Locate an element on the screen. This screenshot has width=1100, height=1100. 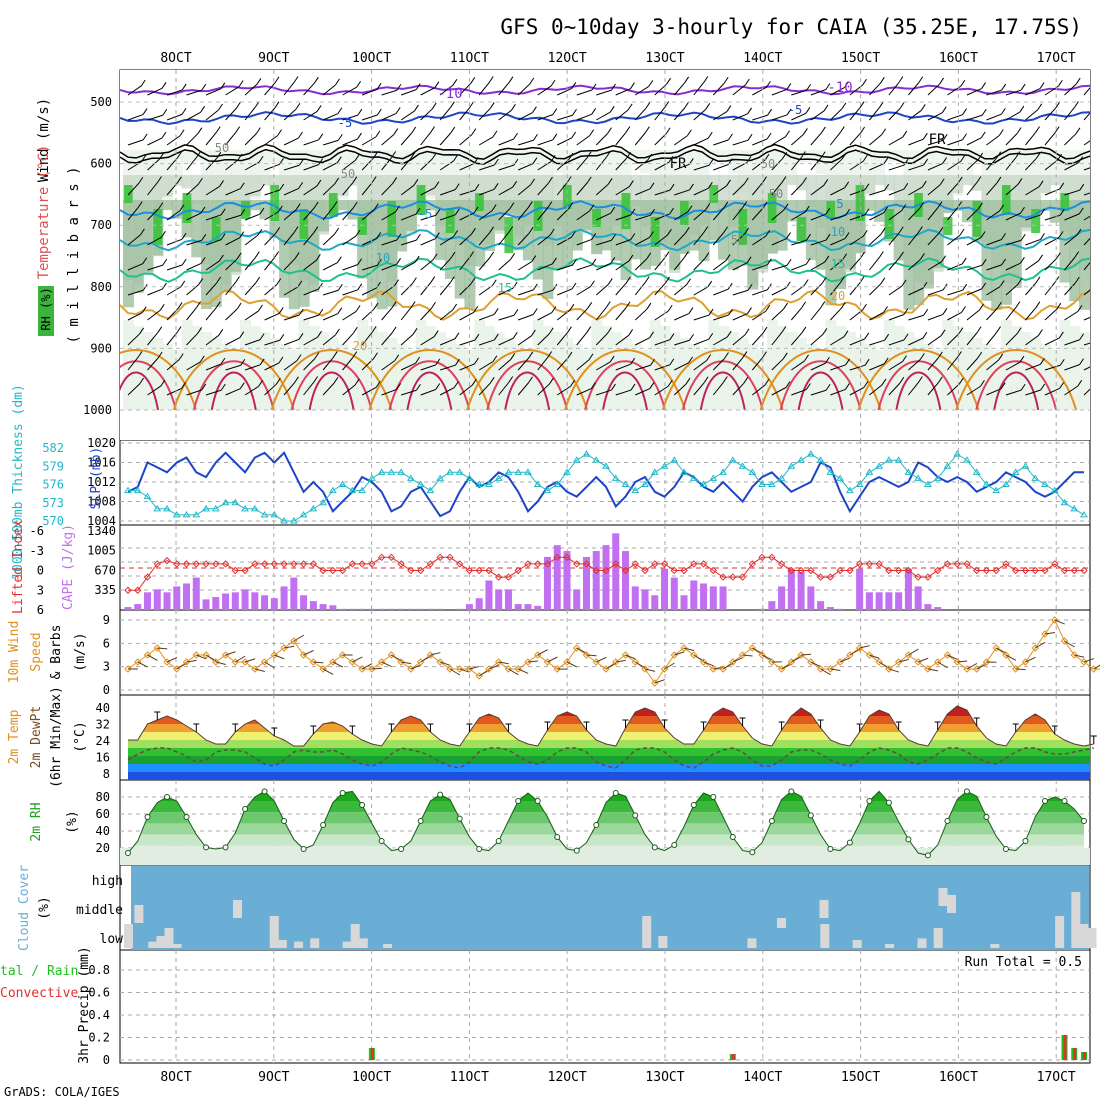
contour-label: 50 is located at coordinates (738, 240).